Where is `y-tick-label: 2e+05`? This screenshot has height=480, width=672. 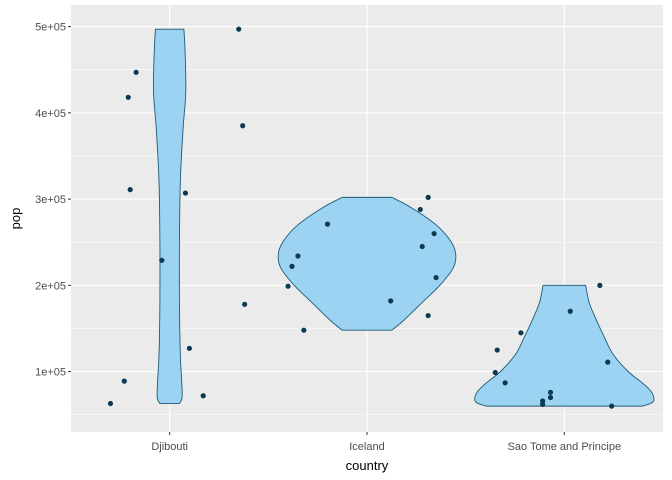 y-tick-label: 2e+05 is located at coordinates (50, 286).